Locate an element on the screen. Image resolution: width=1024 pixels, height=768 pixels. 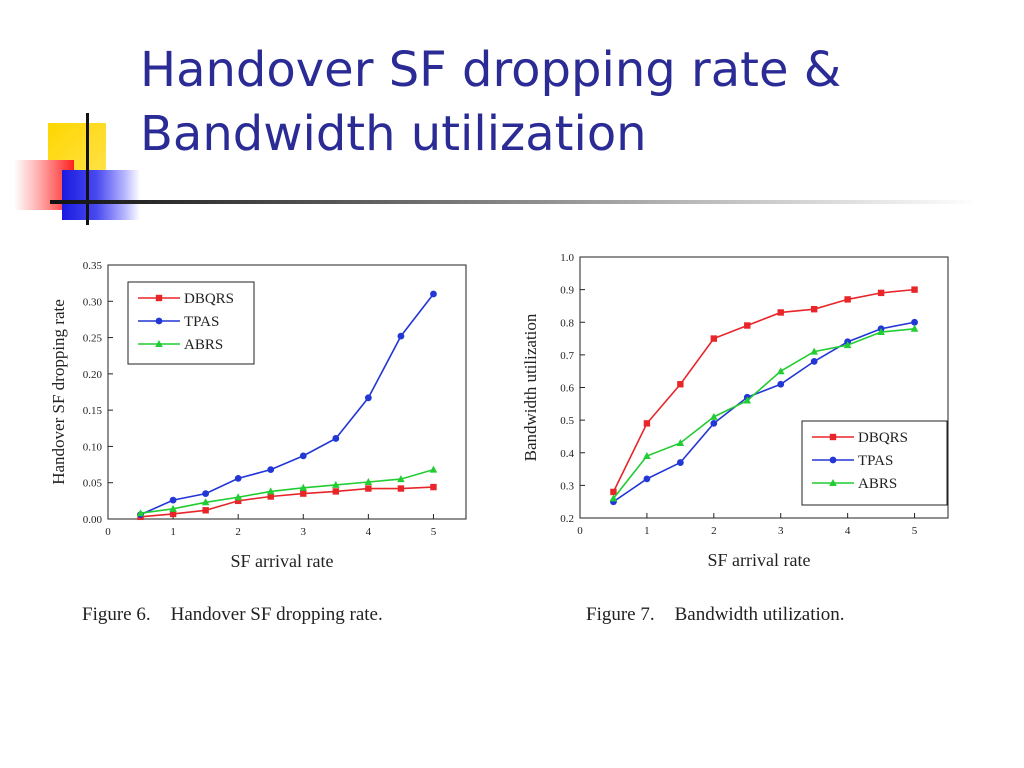
fig7-line-tpas is located at coordinates (764, 412).